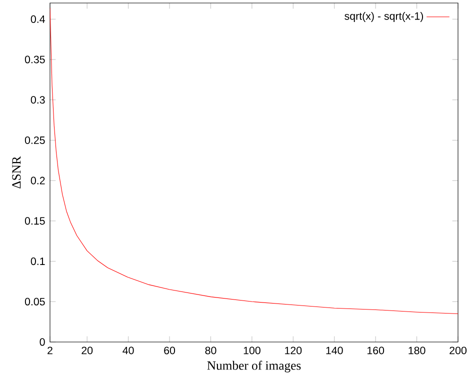 The image size is (467, 386). I want to click on x-tick-label: 100, so click(252, 350).